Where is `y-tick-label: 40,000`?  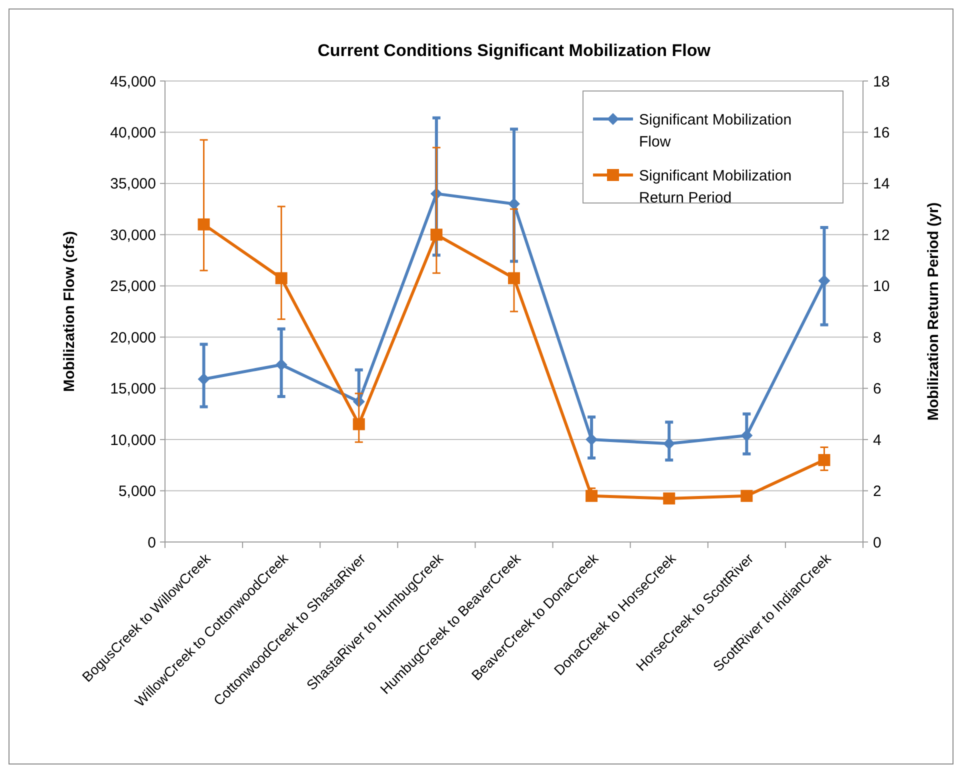 y-tick-label: 40,000 is located at coordinates (133, 133).